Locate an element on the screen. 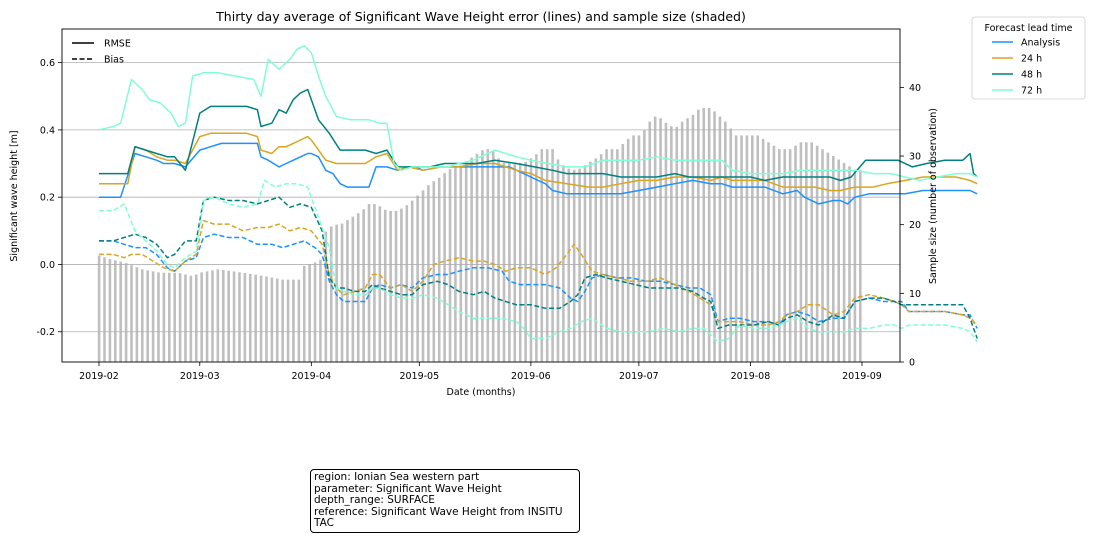 Image resolution: width=1094 pixels, height=540 pixels. y-tick-label: 0.4 is located at coordinates (47, 130).